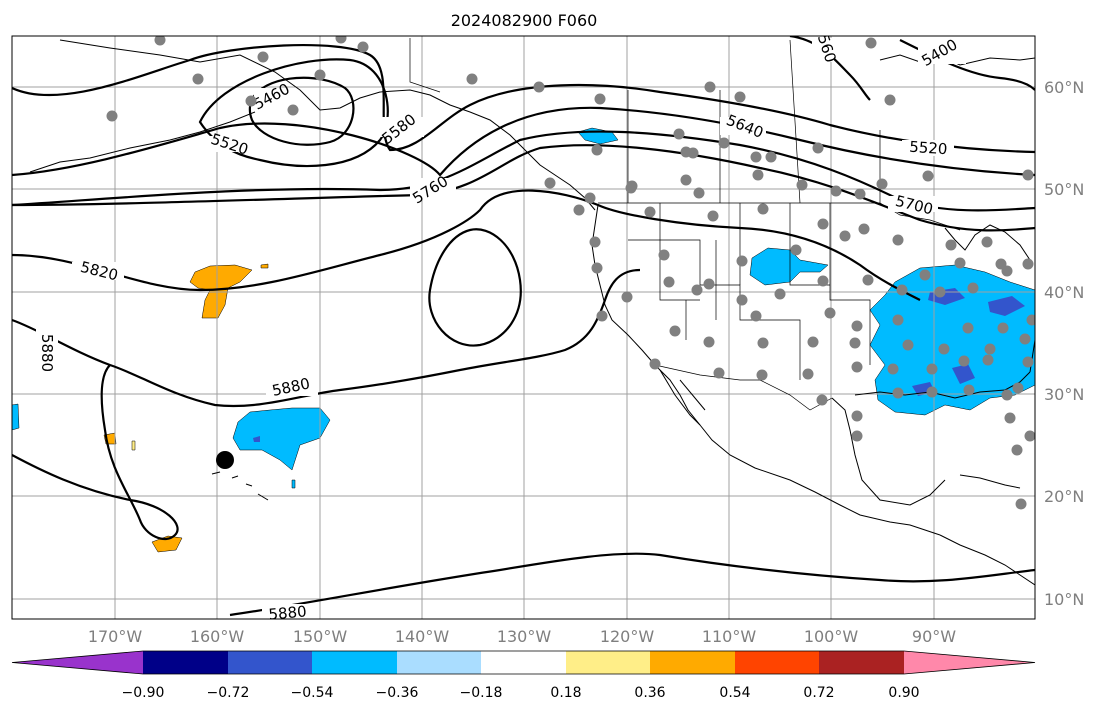 The width and height of the screenshot is (1105, 712). Describe the element at coordinates (524, 20) in the screenshot. I see `map-title: 2024082900 F060` at that location.